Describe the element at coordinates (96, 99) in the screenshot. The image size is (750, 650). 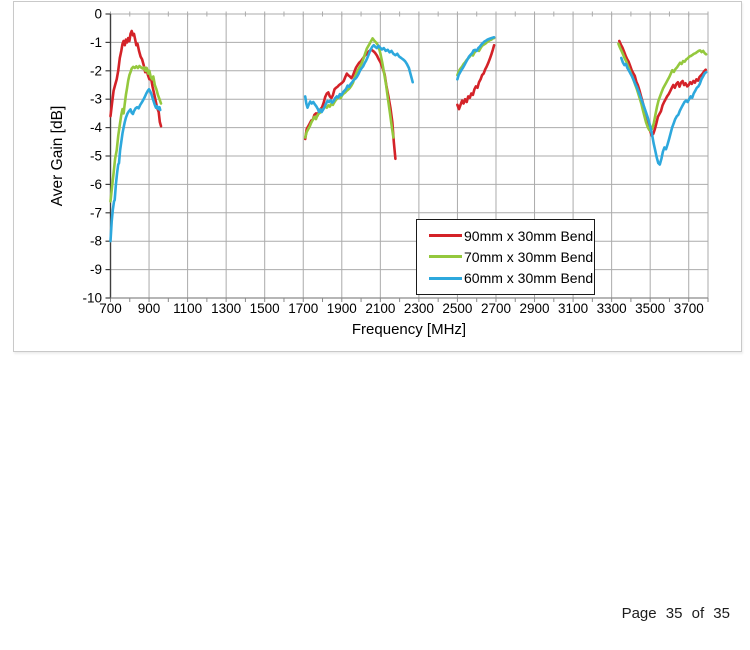
I see `y-tick-label: -3` at that location.